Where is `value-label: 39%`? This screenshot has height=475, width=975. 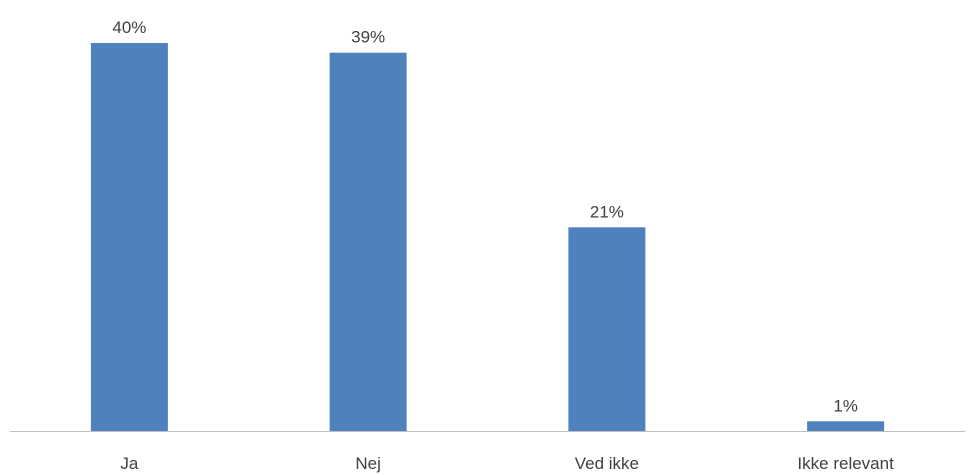 value-label: 39% is located at coordinates (368, 37).